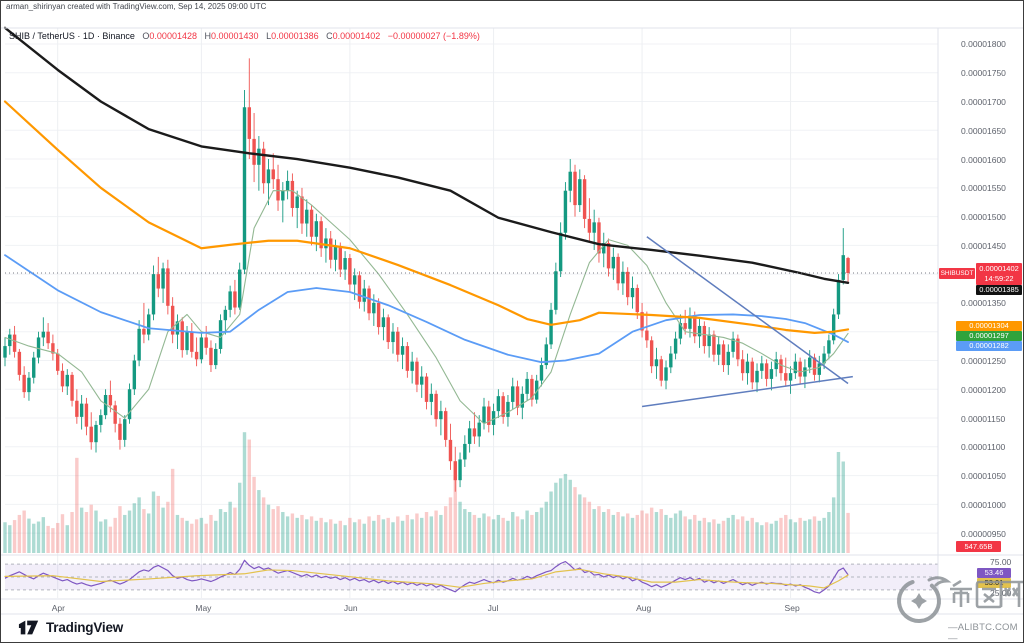 The image size is (1024, 644). What do you see at coordinates (983, 633) in the screenshot?
I see `watermark-domain-text: —ALIBTC.COM—` at bounding box center [983, 633].